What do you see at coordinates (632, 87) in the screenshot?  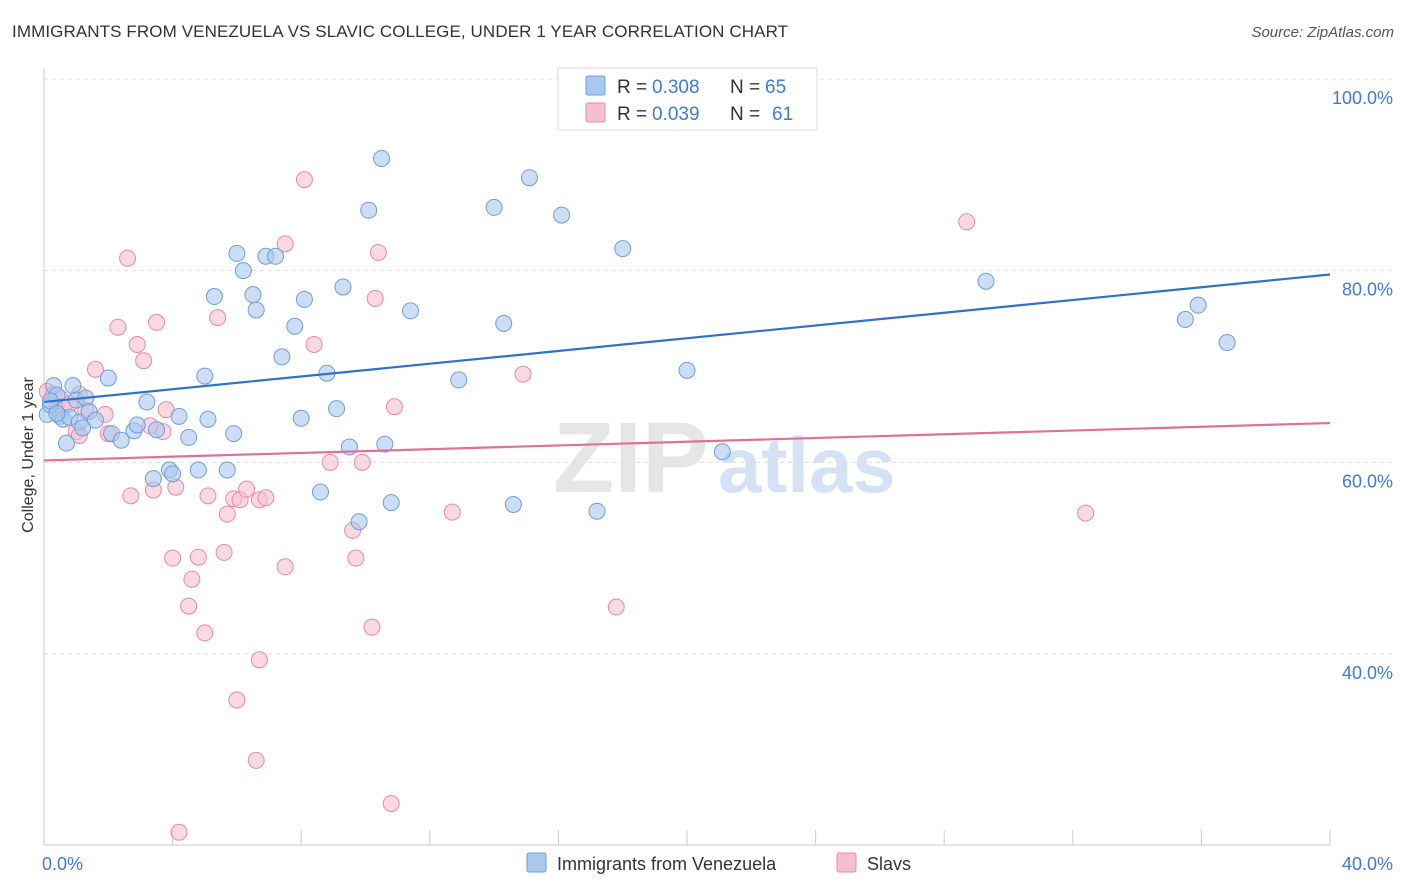 I see `stats-r-label-blue: R =` at bounding box center [632, 87].